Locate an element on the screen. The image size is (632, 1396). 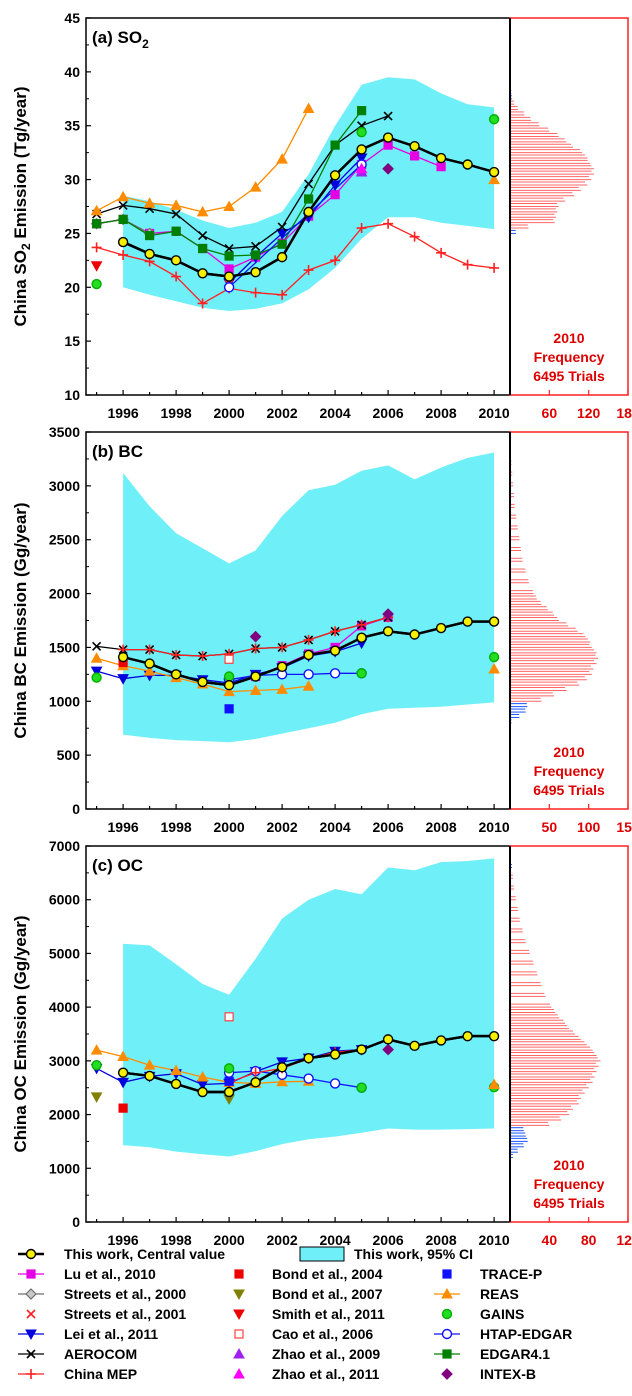
y-tick-label: 2500 is located at coordinates (64, 540).